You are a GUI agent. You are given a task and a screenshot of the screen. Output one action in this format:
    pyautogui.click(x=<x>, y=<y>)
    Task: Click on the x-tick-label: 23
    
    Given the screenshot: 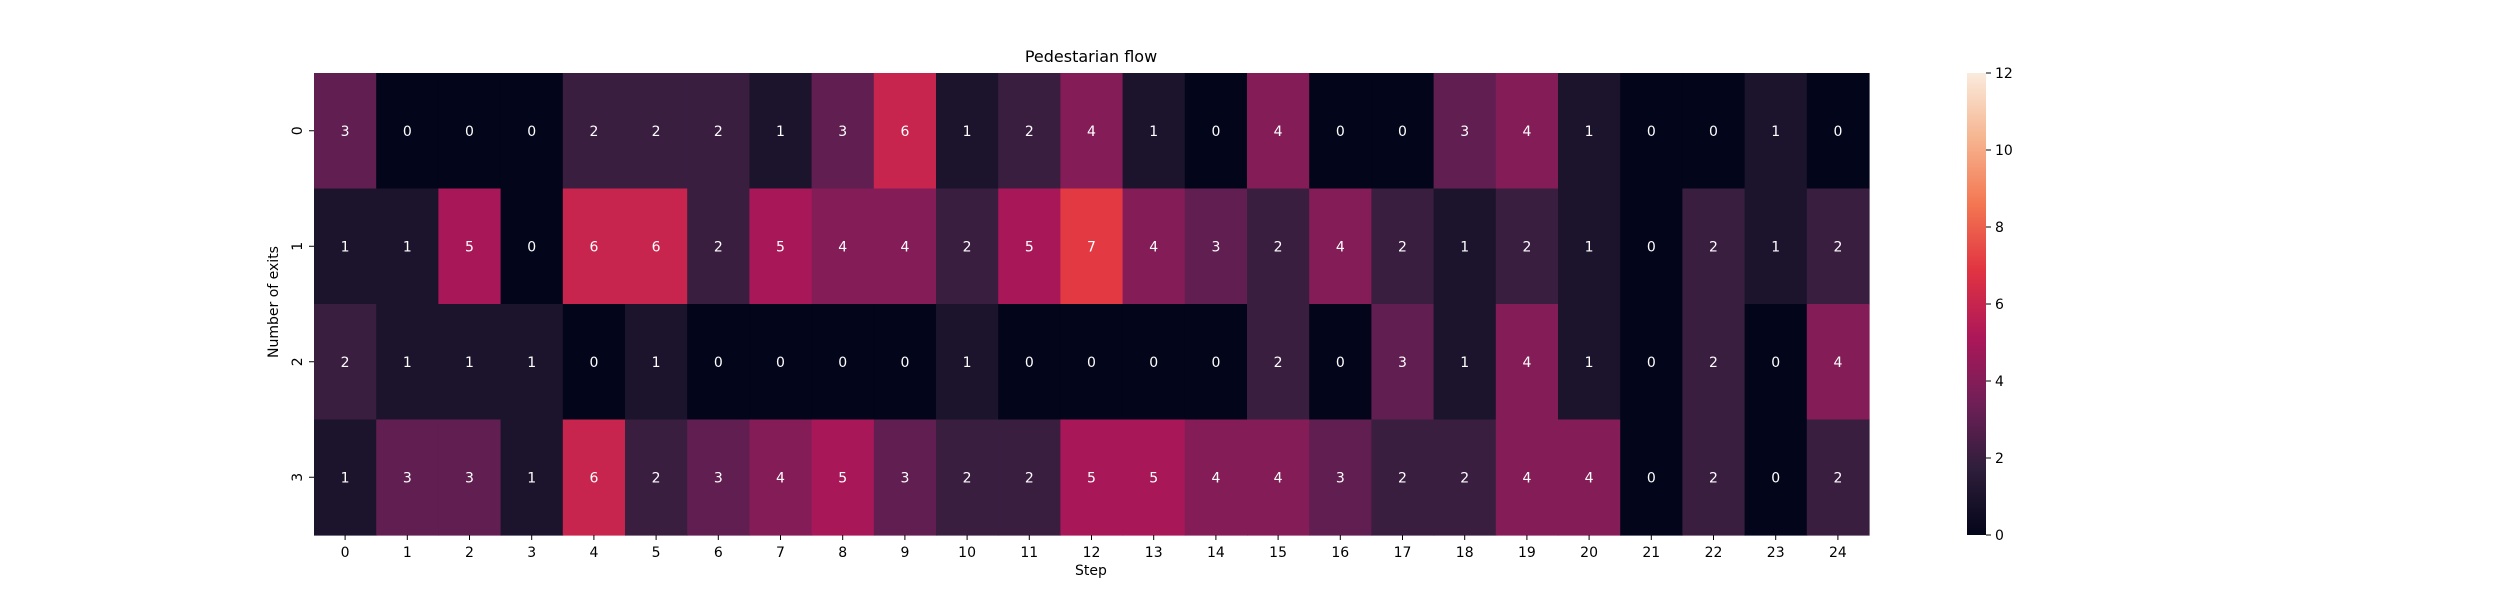 What is the action you would take?
    pyautogui.click(x=1776, y=553)
    